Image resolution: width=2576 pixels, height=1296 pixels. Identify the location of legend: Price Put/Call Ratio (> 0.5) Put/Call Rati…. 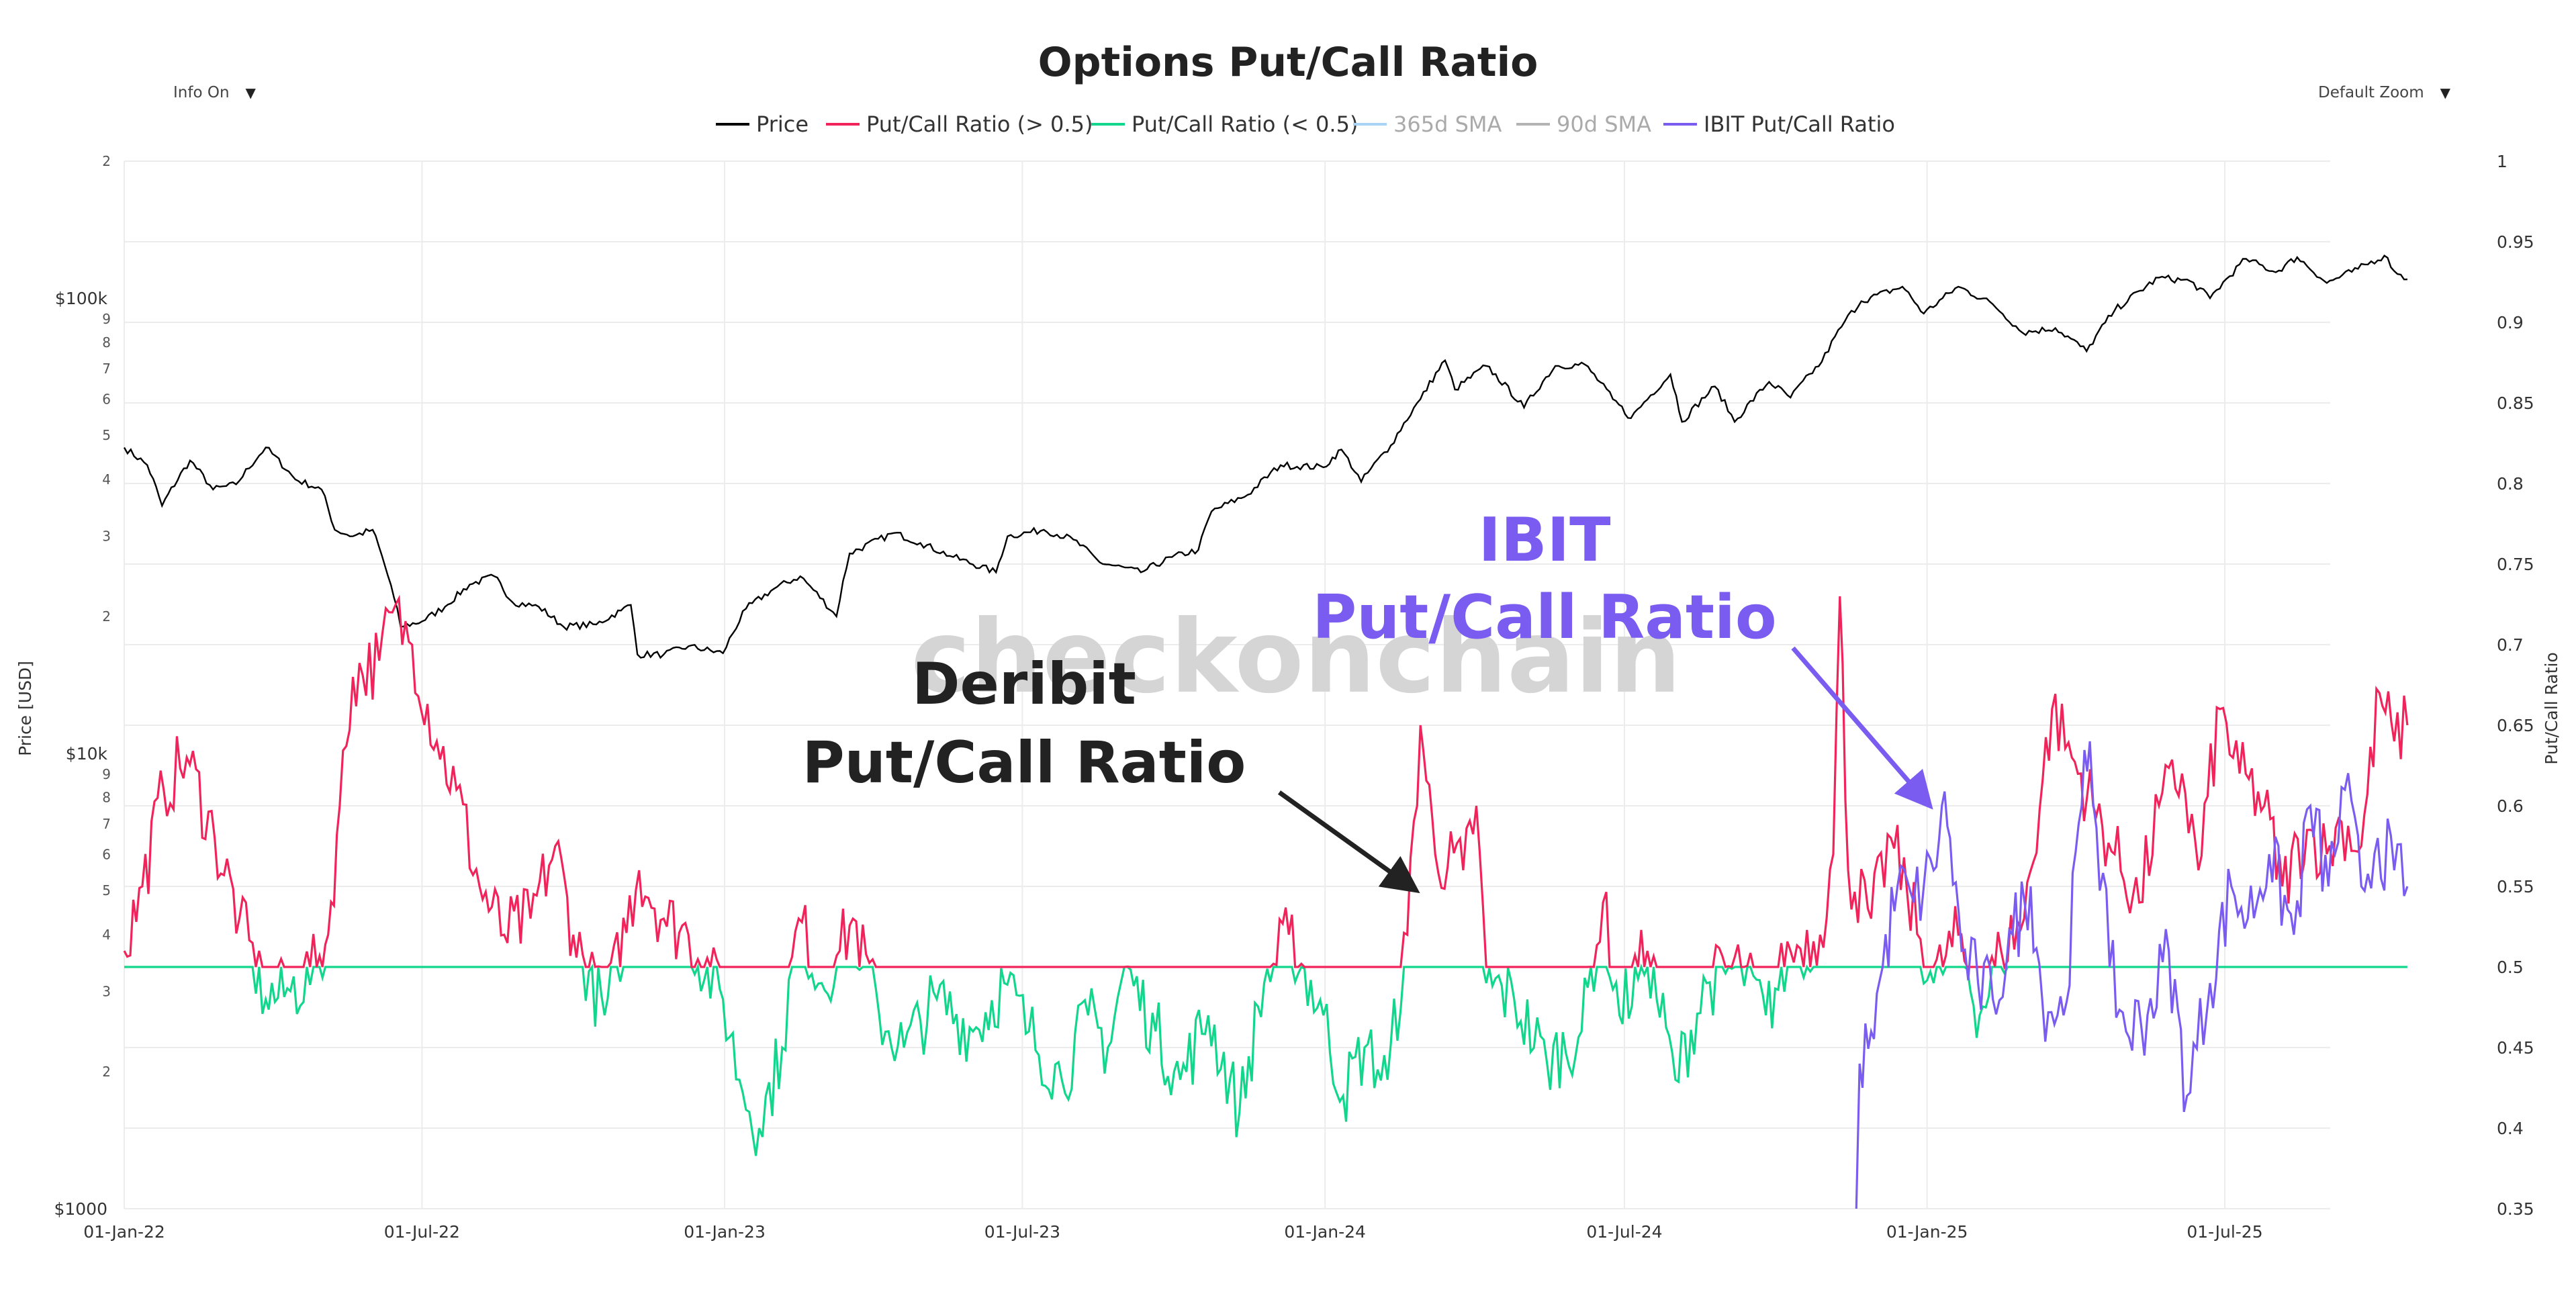
(1305, 124).